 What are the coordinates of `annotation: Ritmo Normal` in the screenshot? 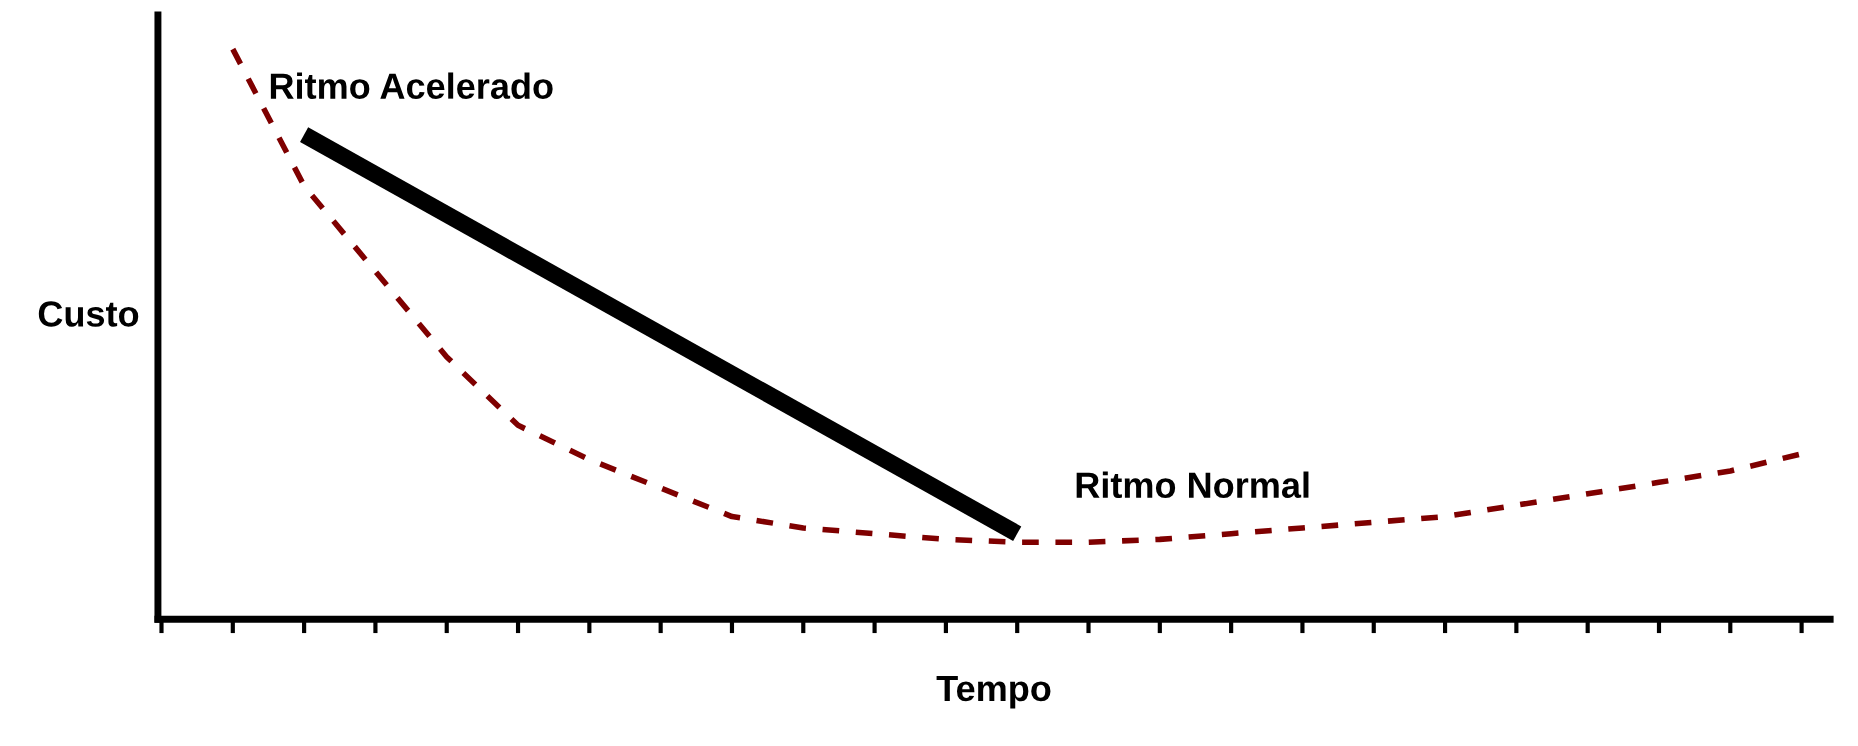 It's located at (1192, 485).